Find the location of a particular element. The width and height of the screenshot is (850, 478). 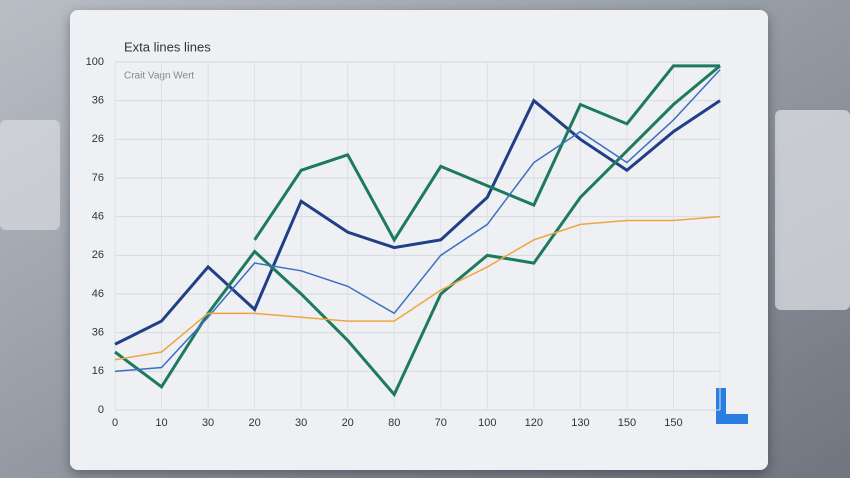

chart-subtitle: Crait Vagn Wert is located at coordinates (159, 76).